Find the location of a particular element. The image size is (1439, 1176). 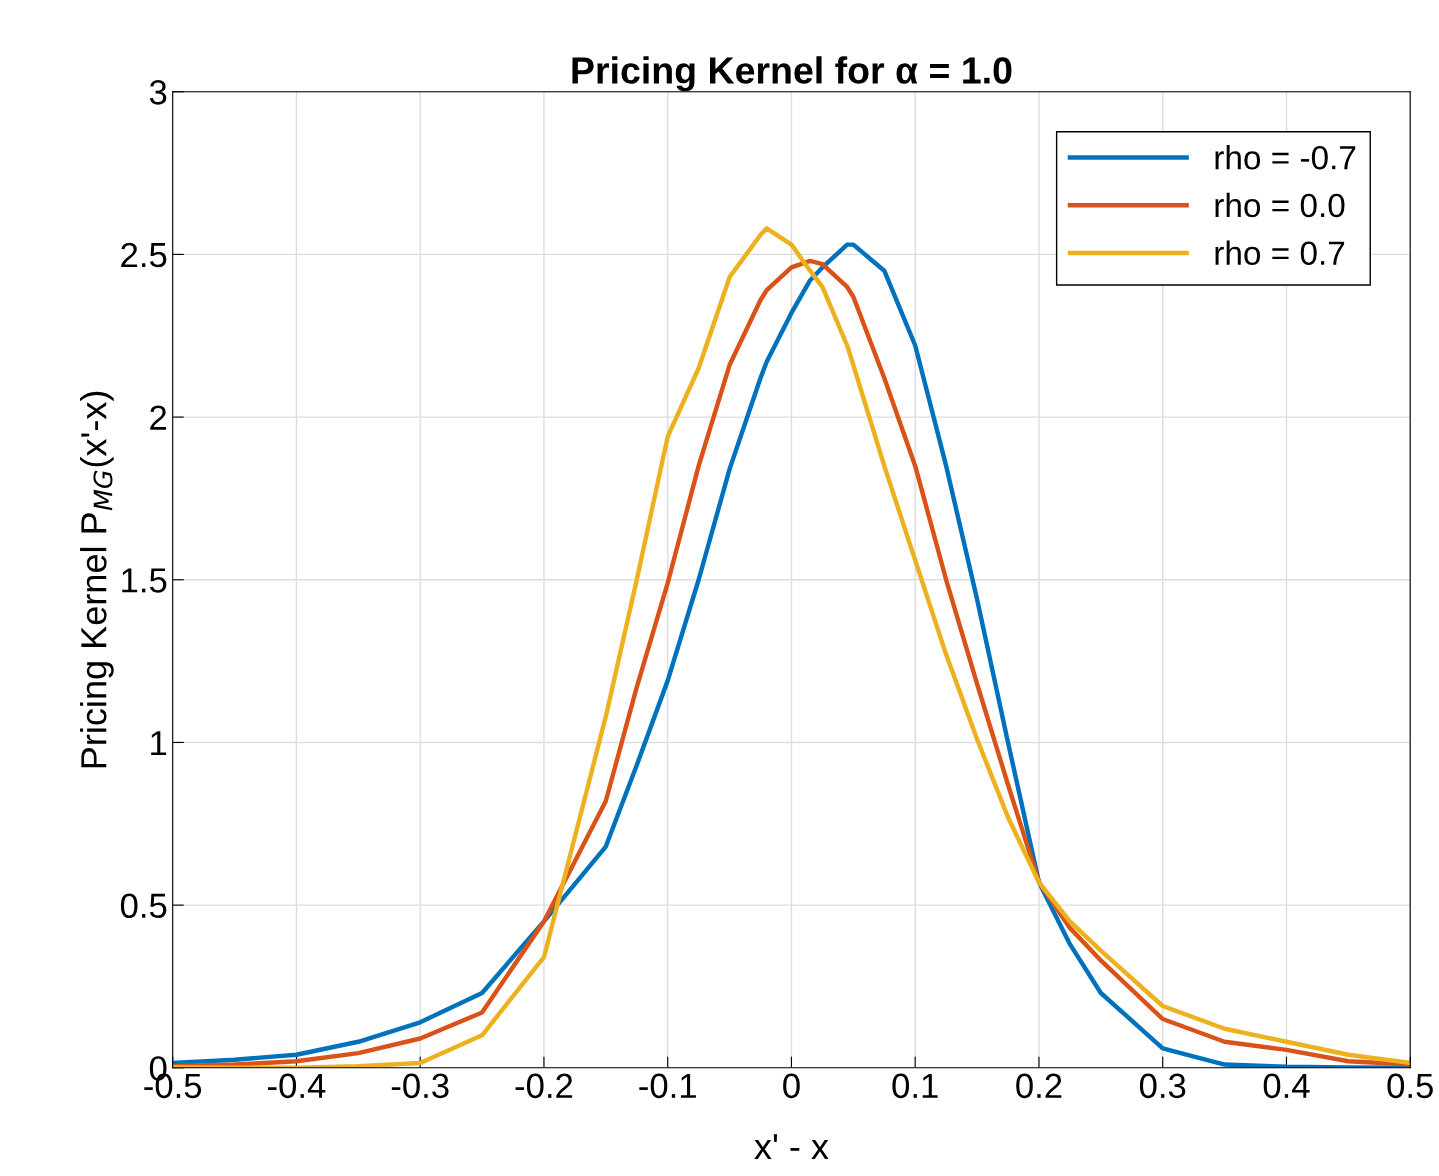

x-tick-label: -0.3 is located at coordinates (420, 1086).